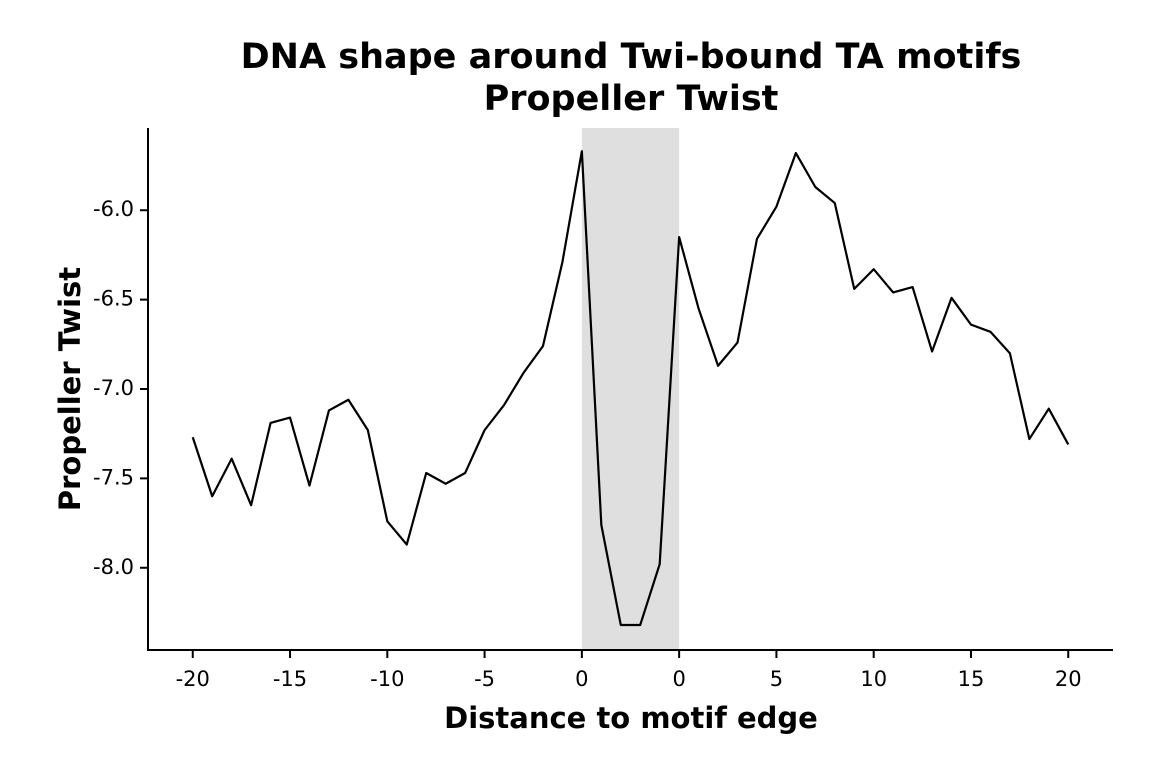  Describe the element at coordinates (193, 679) in the screenshot. I see `x-tick-label: -20` at that location.